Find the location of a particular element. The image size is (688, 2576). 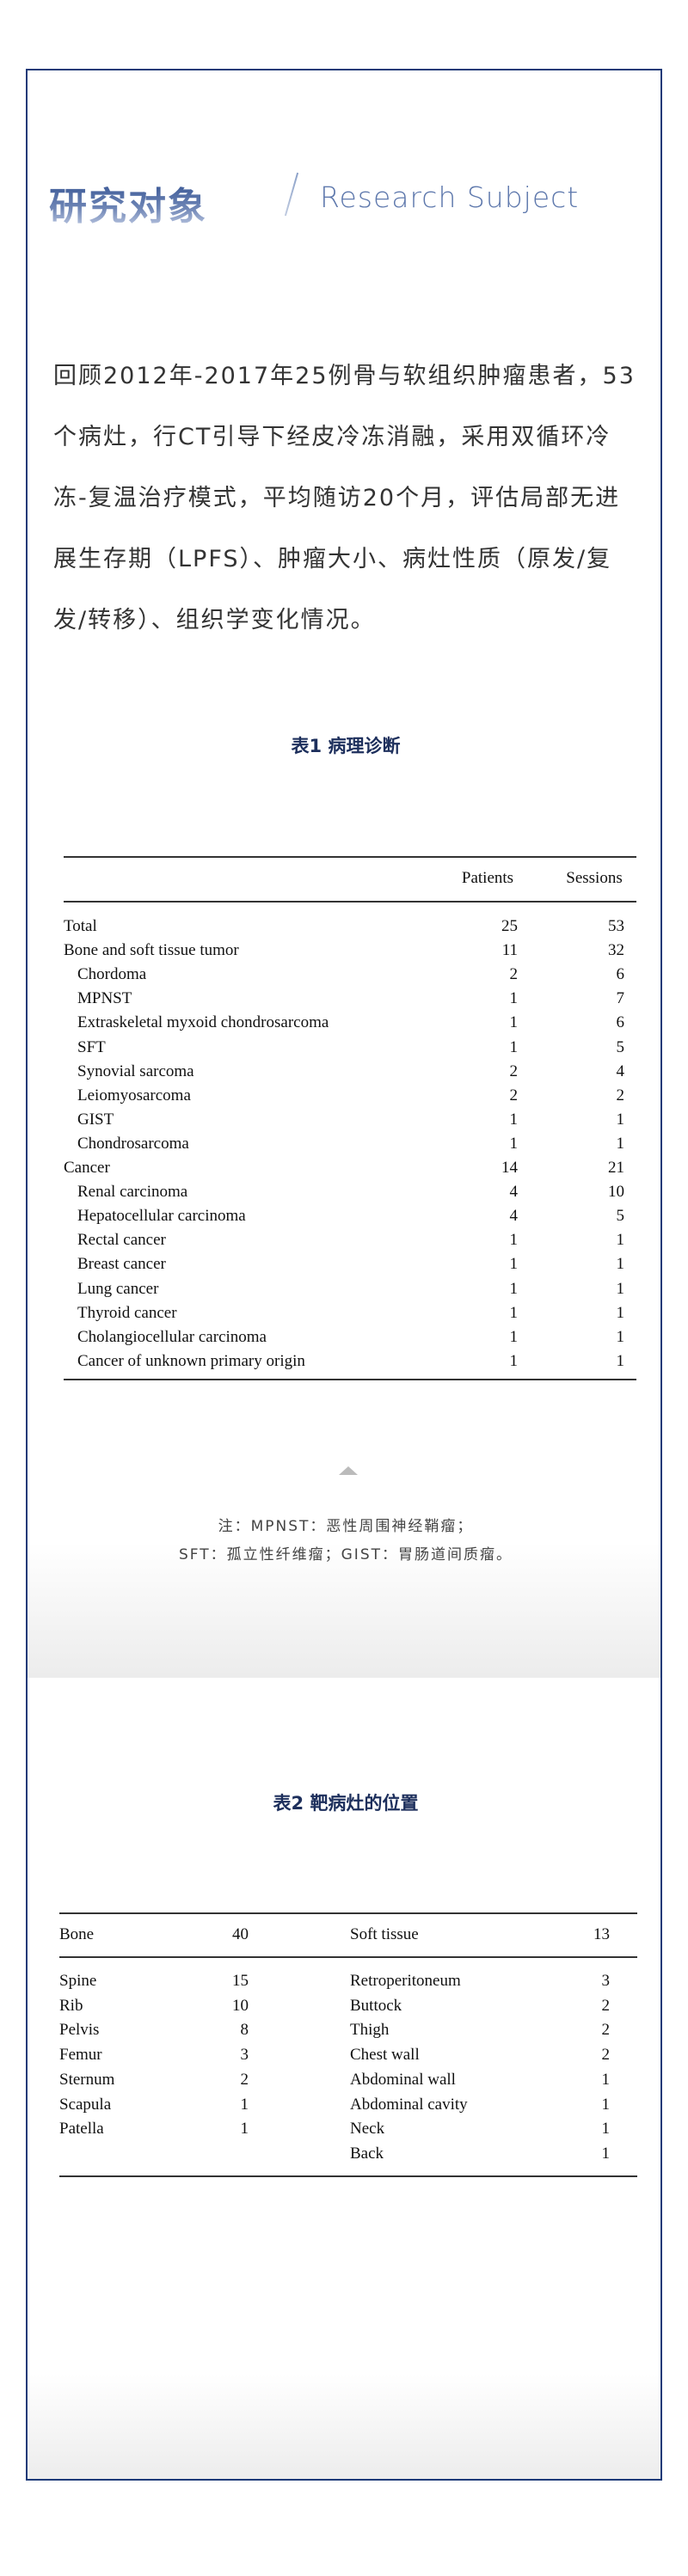

table1-row-sessions: 4 is located at coordinates (620, 1071).